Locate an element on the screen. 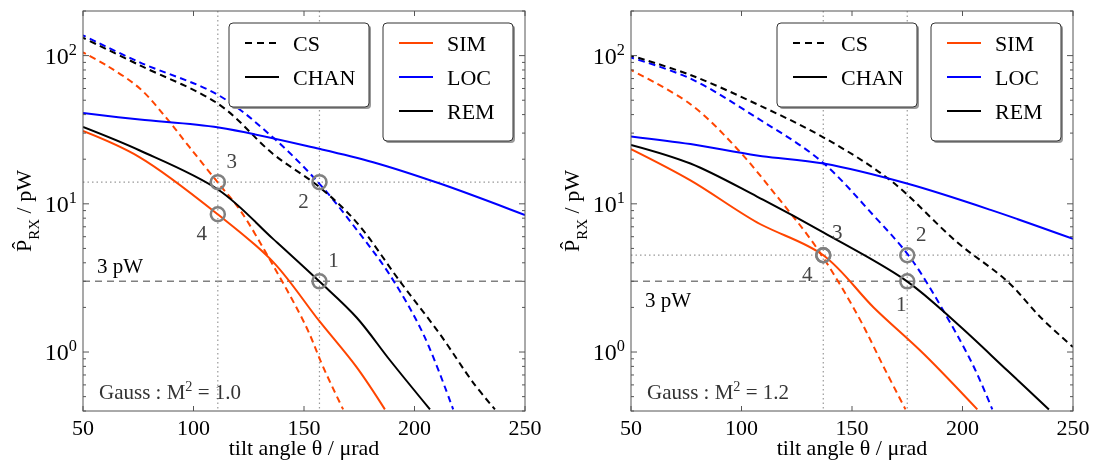  annotation: Gauss : M$^{2}$ = 1.0 is located at coordinates (170, 391).